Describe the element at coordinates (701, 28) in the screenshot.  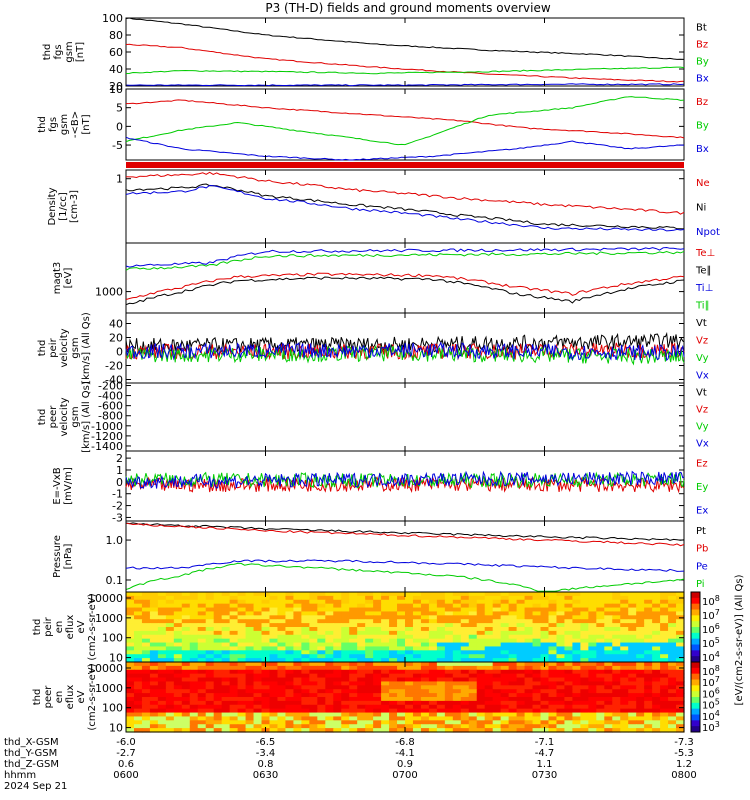
I see `legend-entry: Bt` at that location.